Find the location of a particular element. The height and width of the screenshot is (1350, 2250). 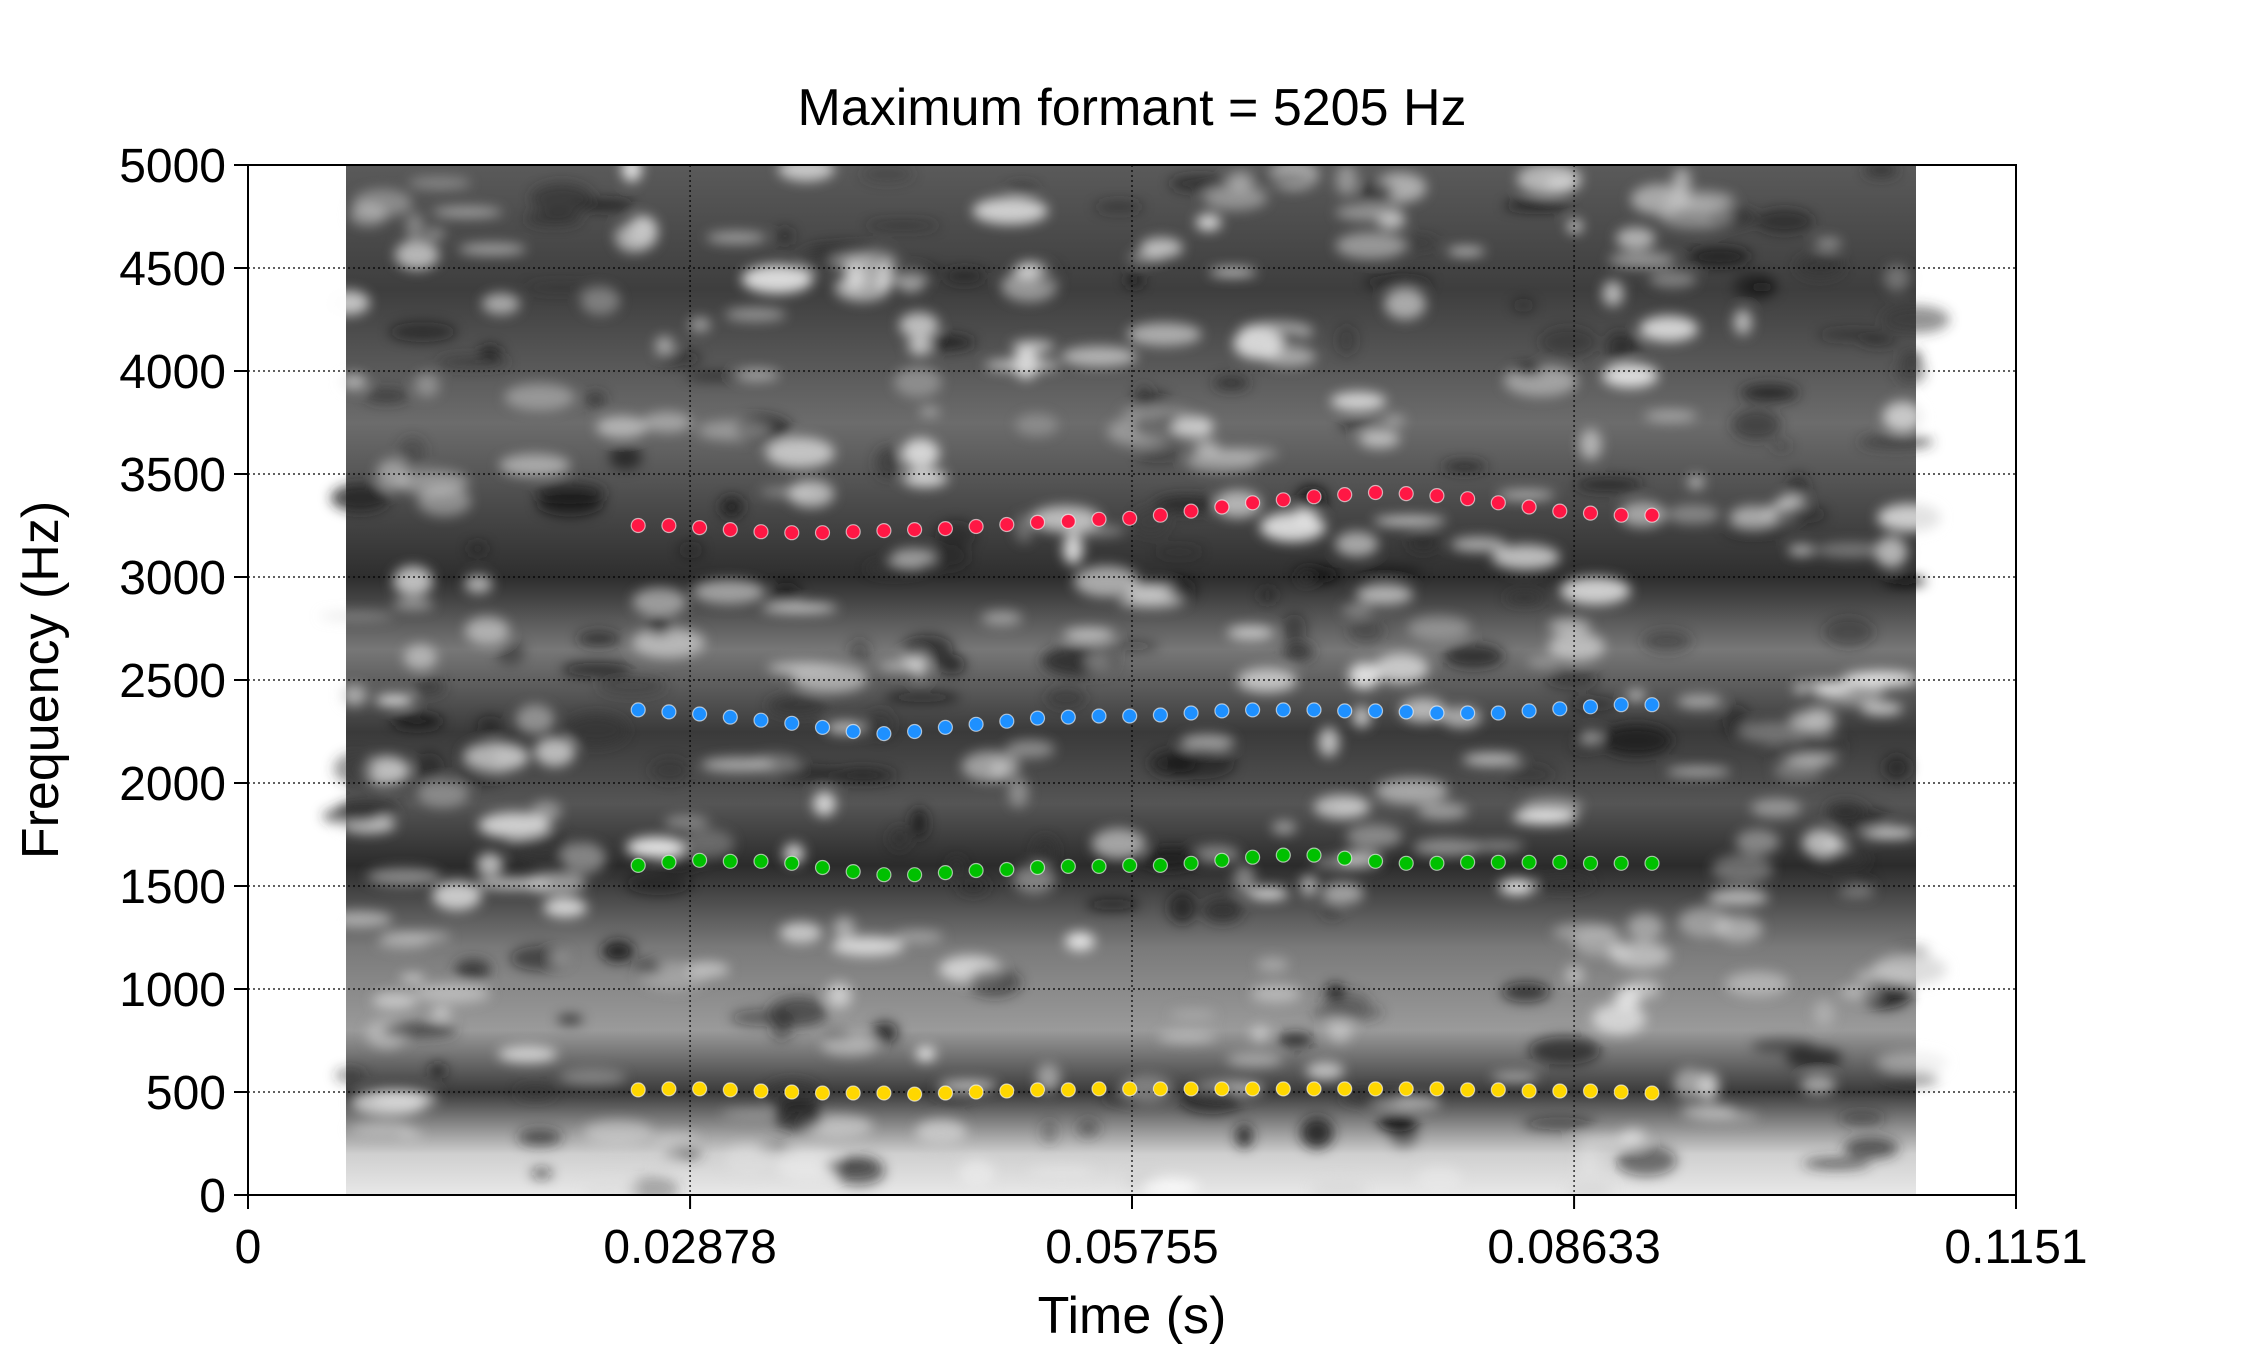

y-tick-label: 2500 is located at coordinates (172, 681).